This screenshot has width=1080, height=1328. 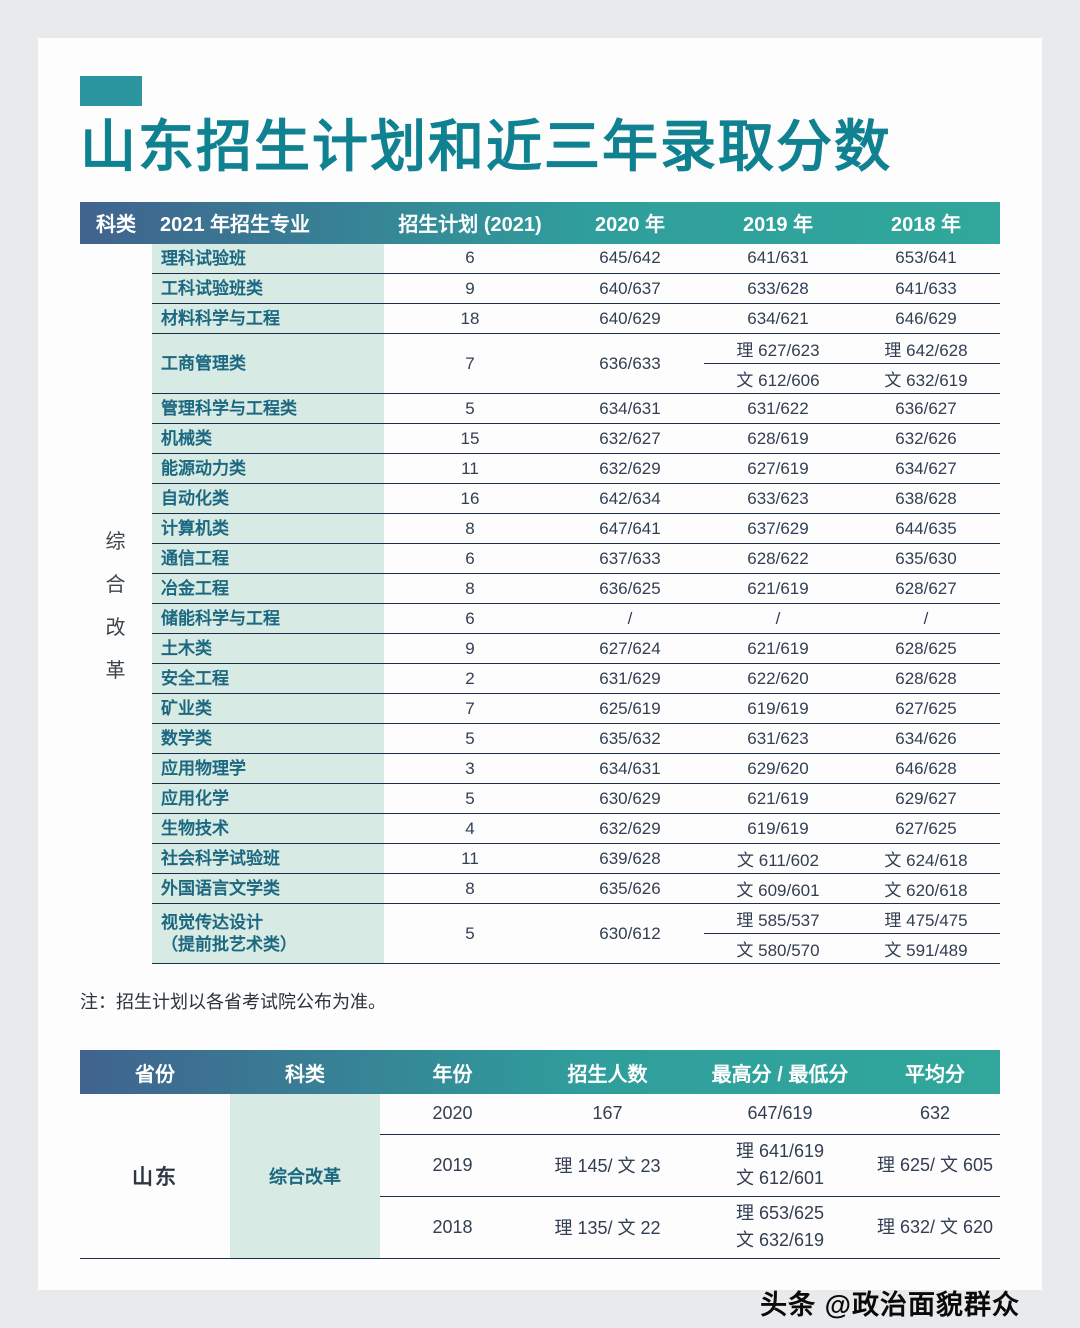 I want to click on score-2018-cell: 文 591/489, so click(x=926, y=949).